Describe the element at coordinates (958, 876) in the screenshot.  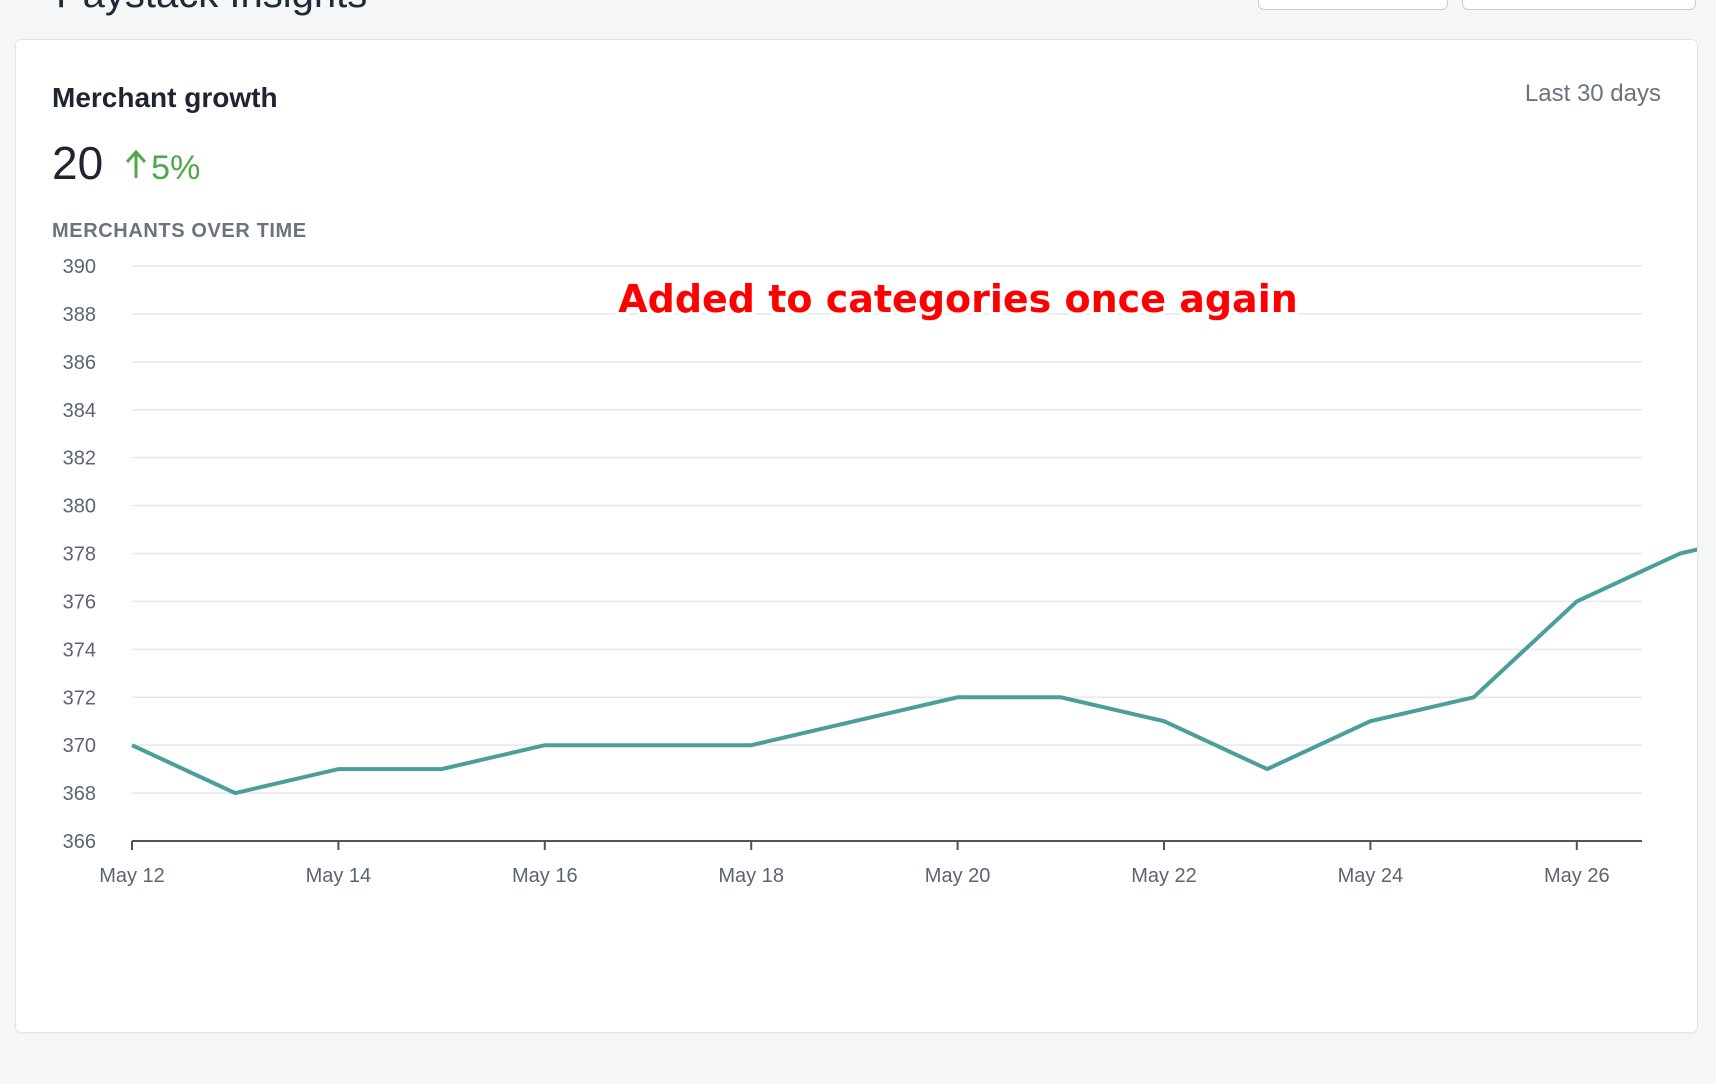
I see `x-tick-label: May 20` at that location.